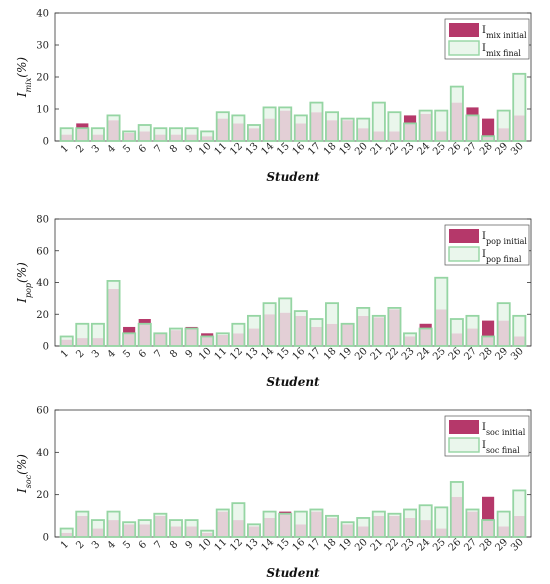 This screenshot has width=550, height=584. What do you see at coordinates (314, 149) in the screenshot?
I see `x-tick-label: 17` at bounding box center [314, 149].